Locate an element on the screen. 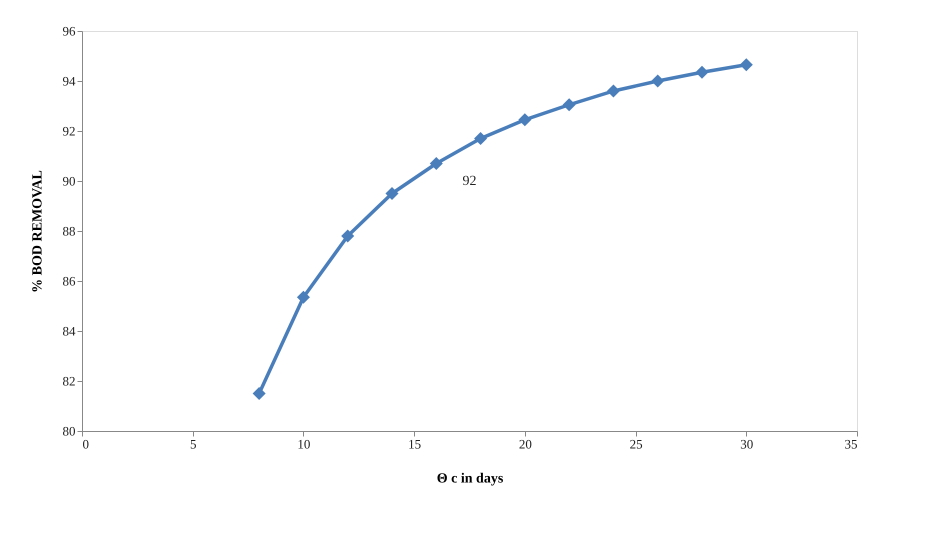  y-axis-title: % BOD REMOVAL is located at coordinates (38, 231).